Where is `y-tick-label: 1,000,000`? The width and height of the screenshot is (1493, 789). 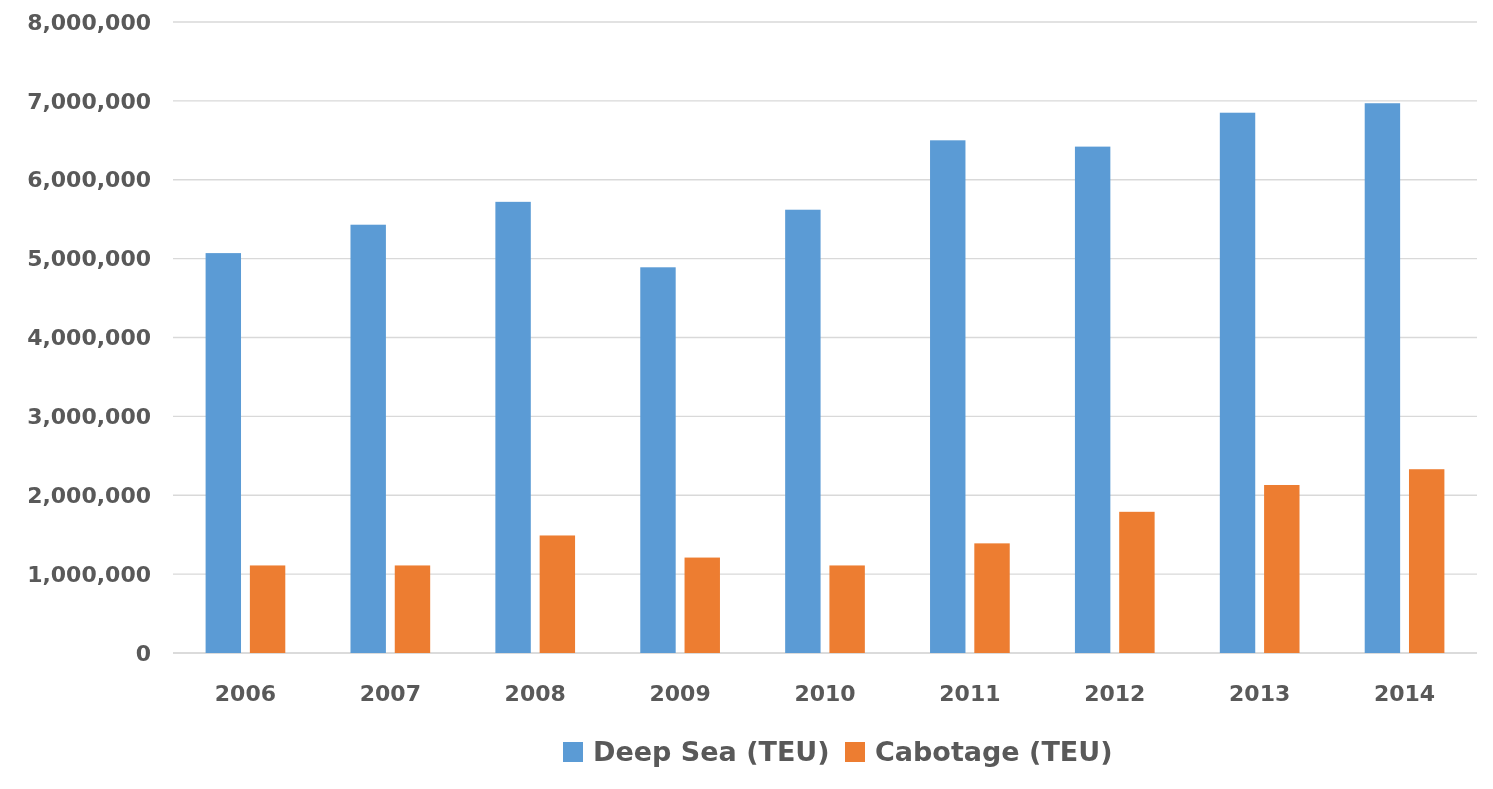
y-tick-label: 1,000,000 is located at coordinates (89, 574).